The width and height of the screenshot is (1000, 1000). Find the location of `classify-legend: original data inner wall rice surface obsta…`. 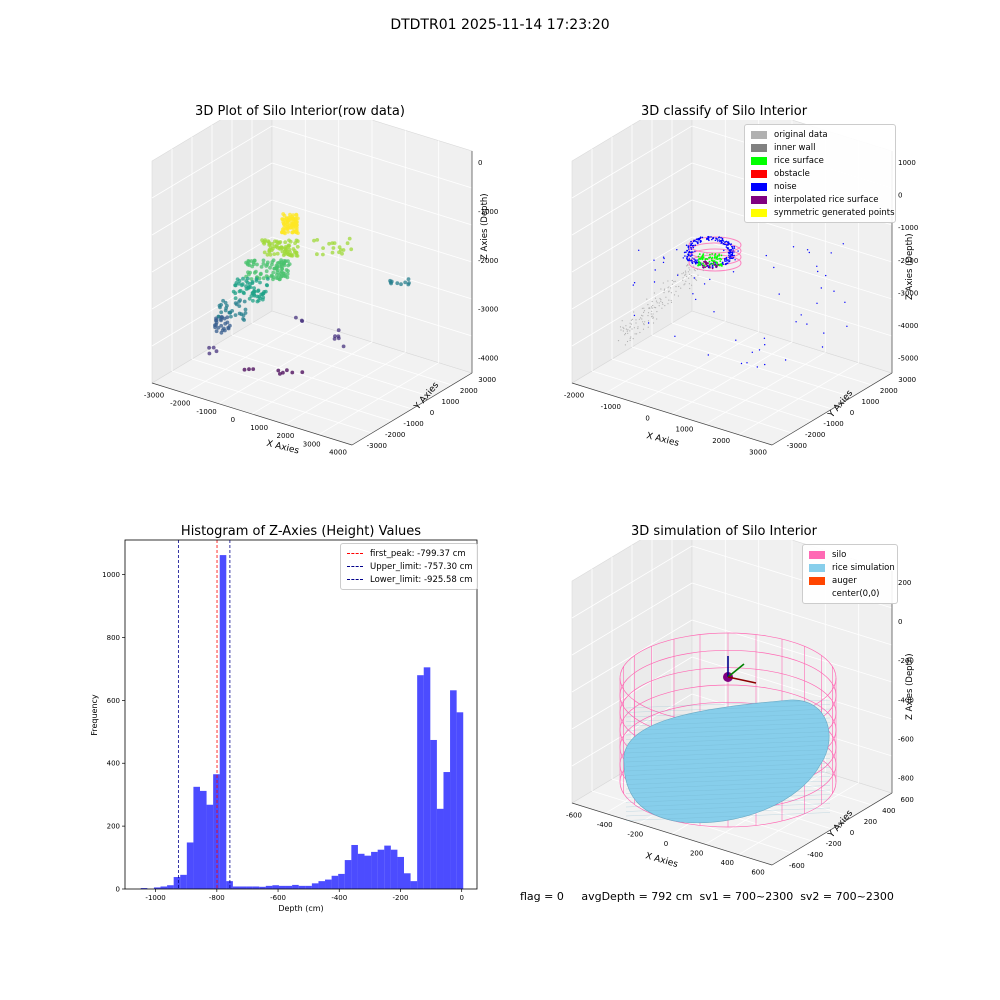

classify-legend: original data inner wall rice surface obsta… is located at coordinates (820, 173).